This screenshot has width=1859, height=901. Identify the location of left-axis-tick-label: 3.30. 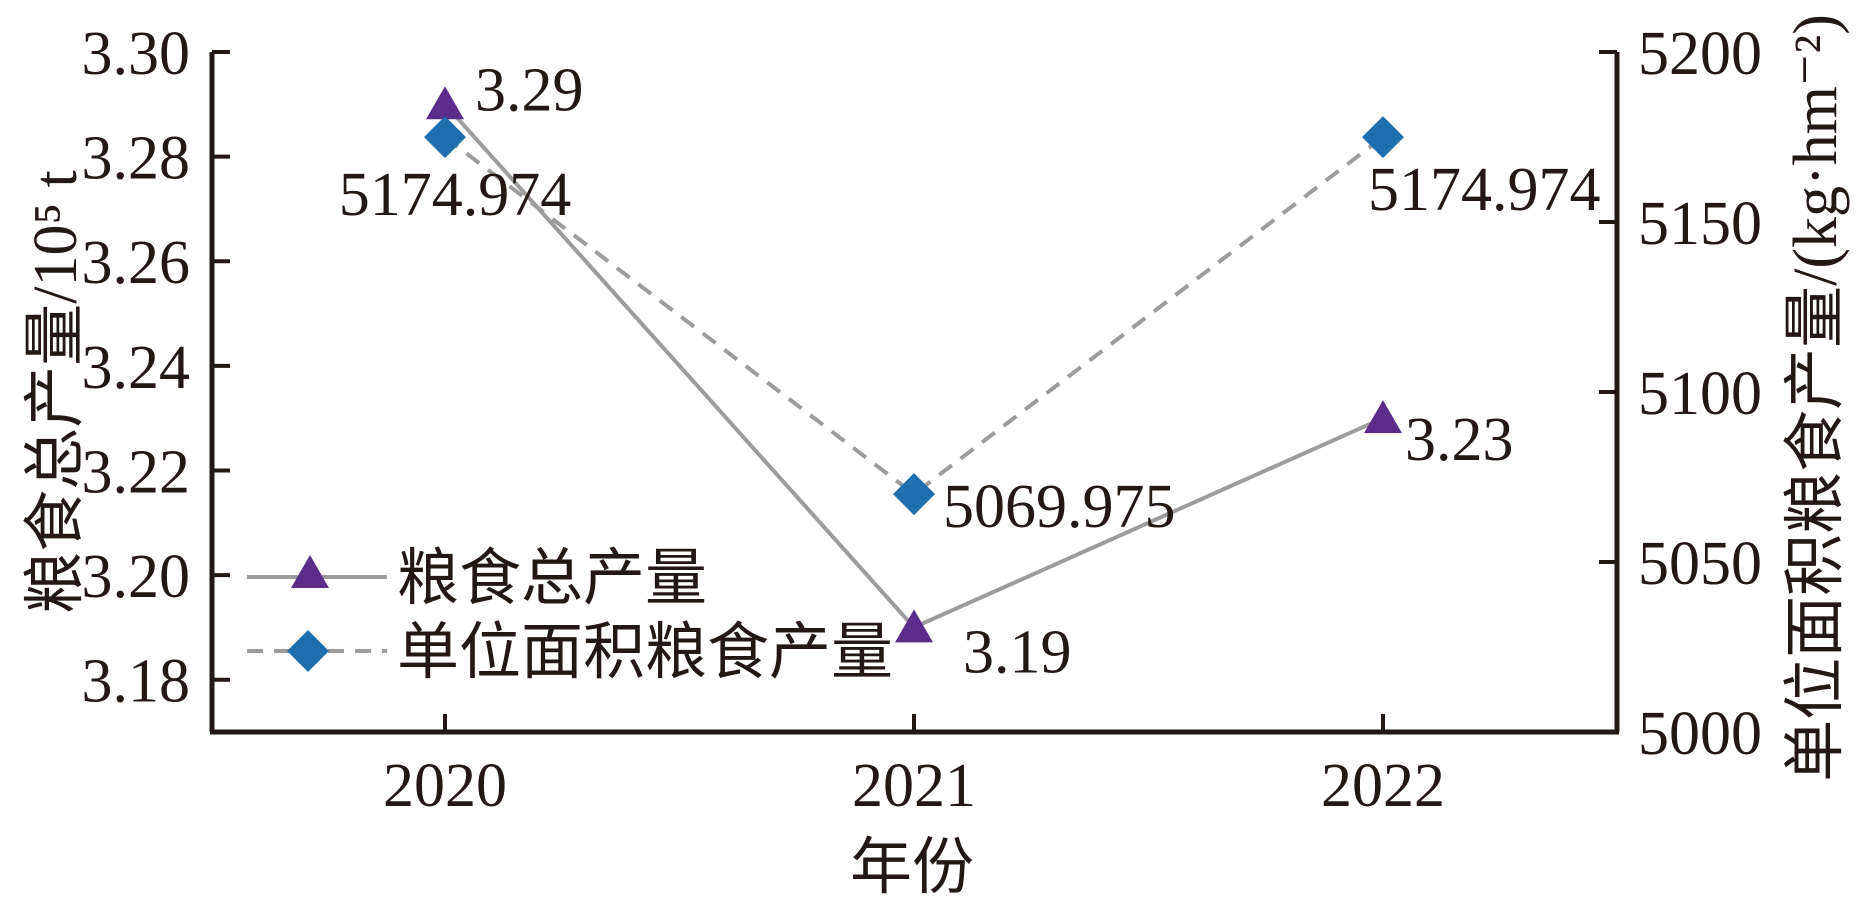
(136, 54).